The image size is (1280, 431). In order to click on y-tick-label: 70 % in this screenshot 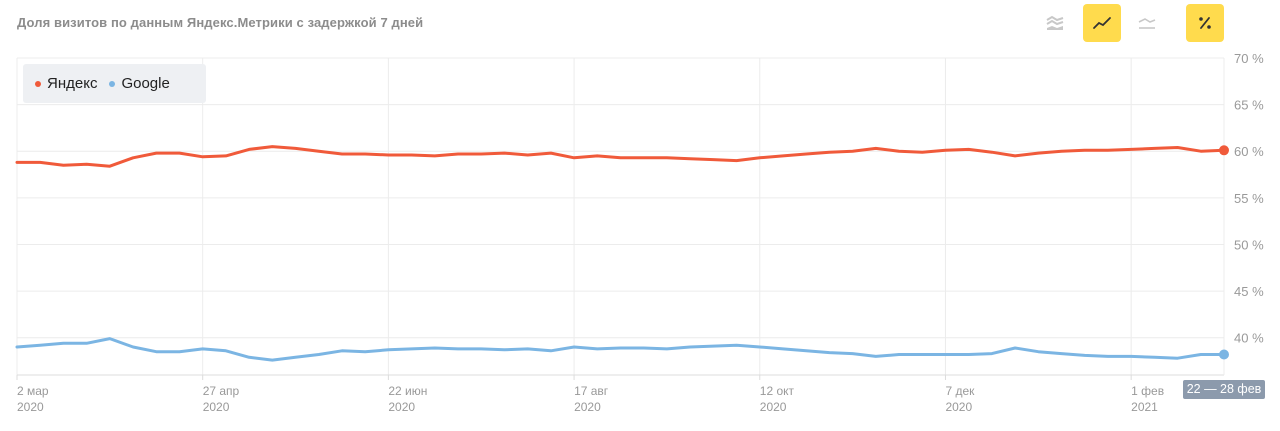, I will do `click(1249, 58)`.